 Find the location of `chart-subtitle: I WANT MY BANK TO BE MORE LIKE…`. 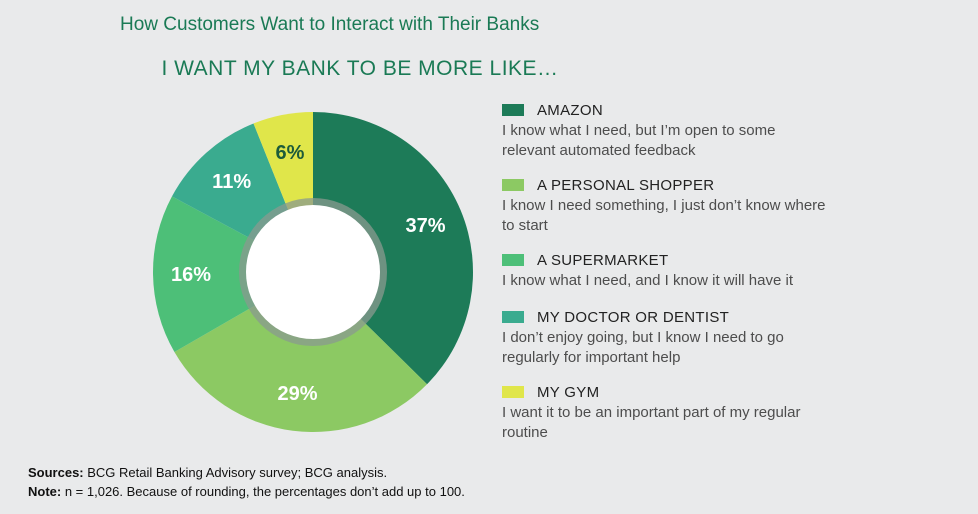

chart-subtitle: I WANT MY BANK TO BE MORE LIKE… is located at coordinates (360, 68).